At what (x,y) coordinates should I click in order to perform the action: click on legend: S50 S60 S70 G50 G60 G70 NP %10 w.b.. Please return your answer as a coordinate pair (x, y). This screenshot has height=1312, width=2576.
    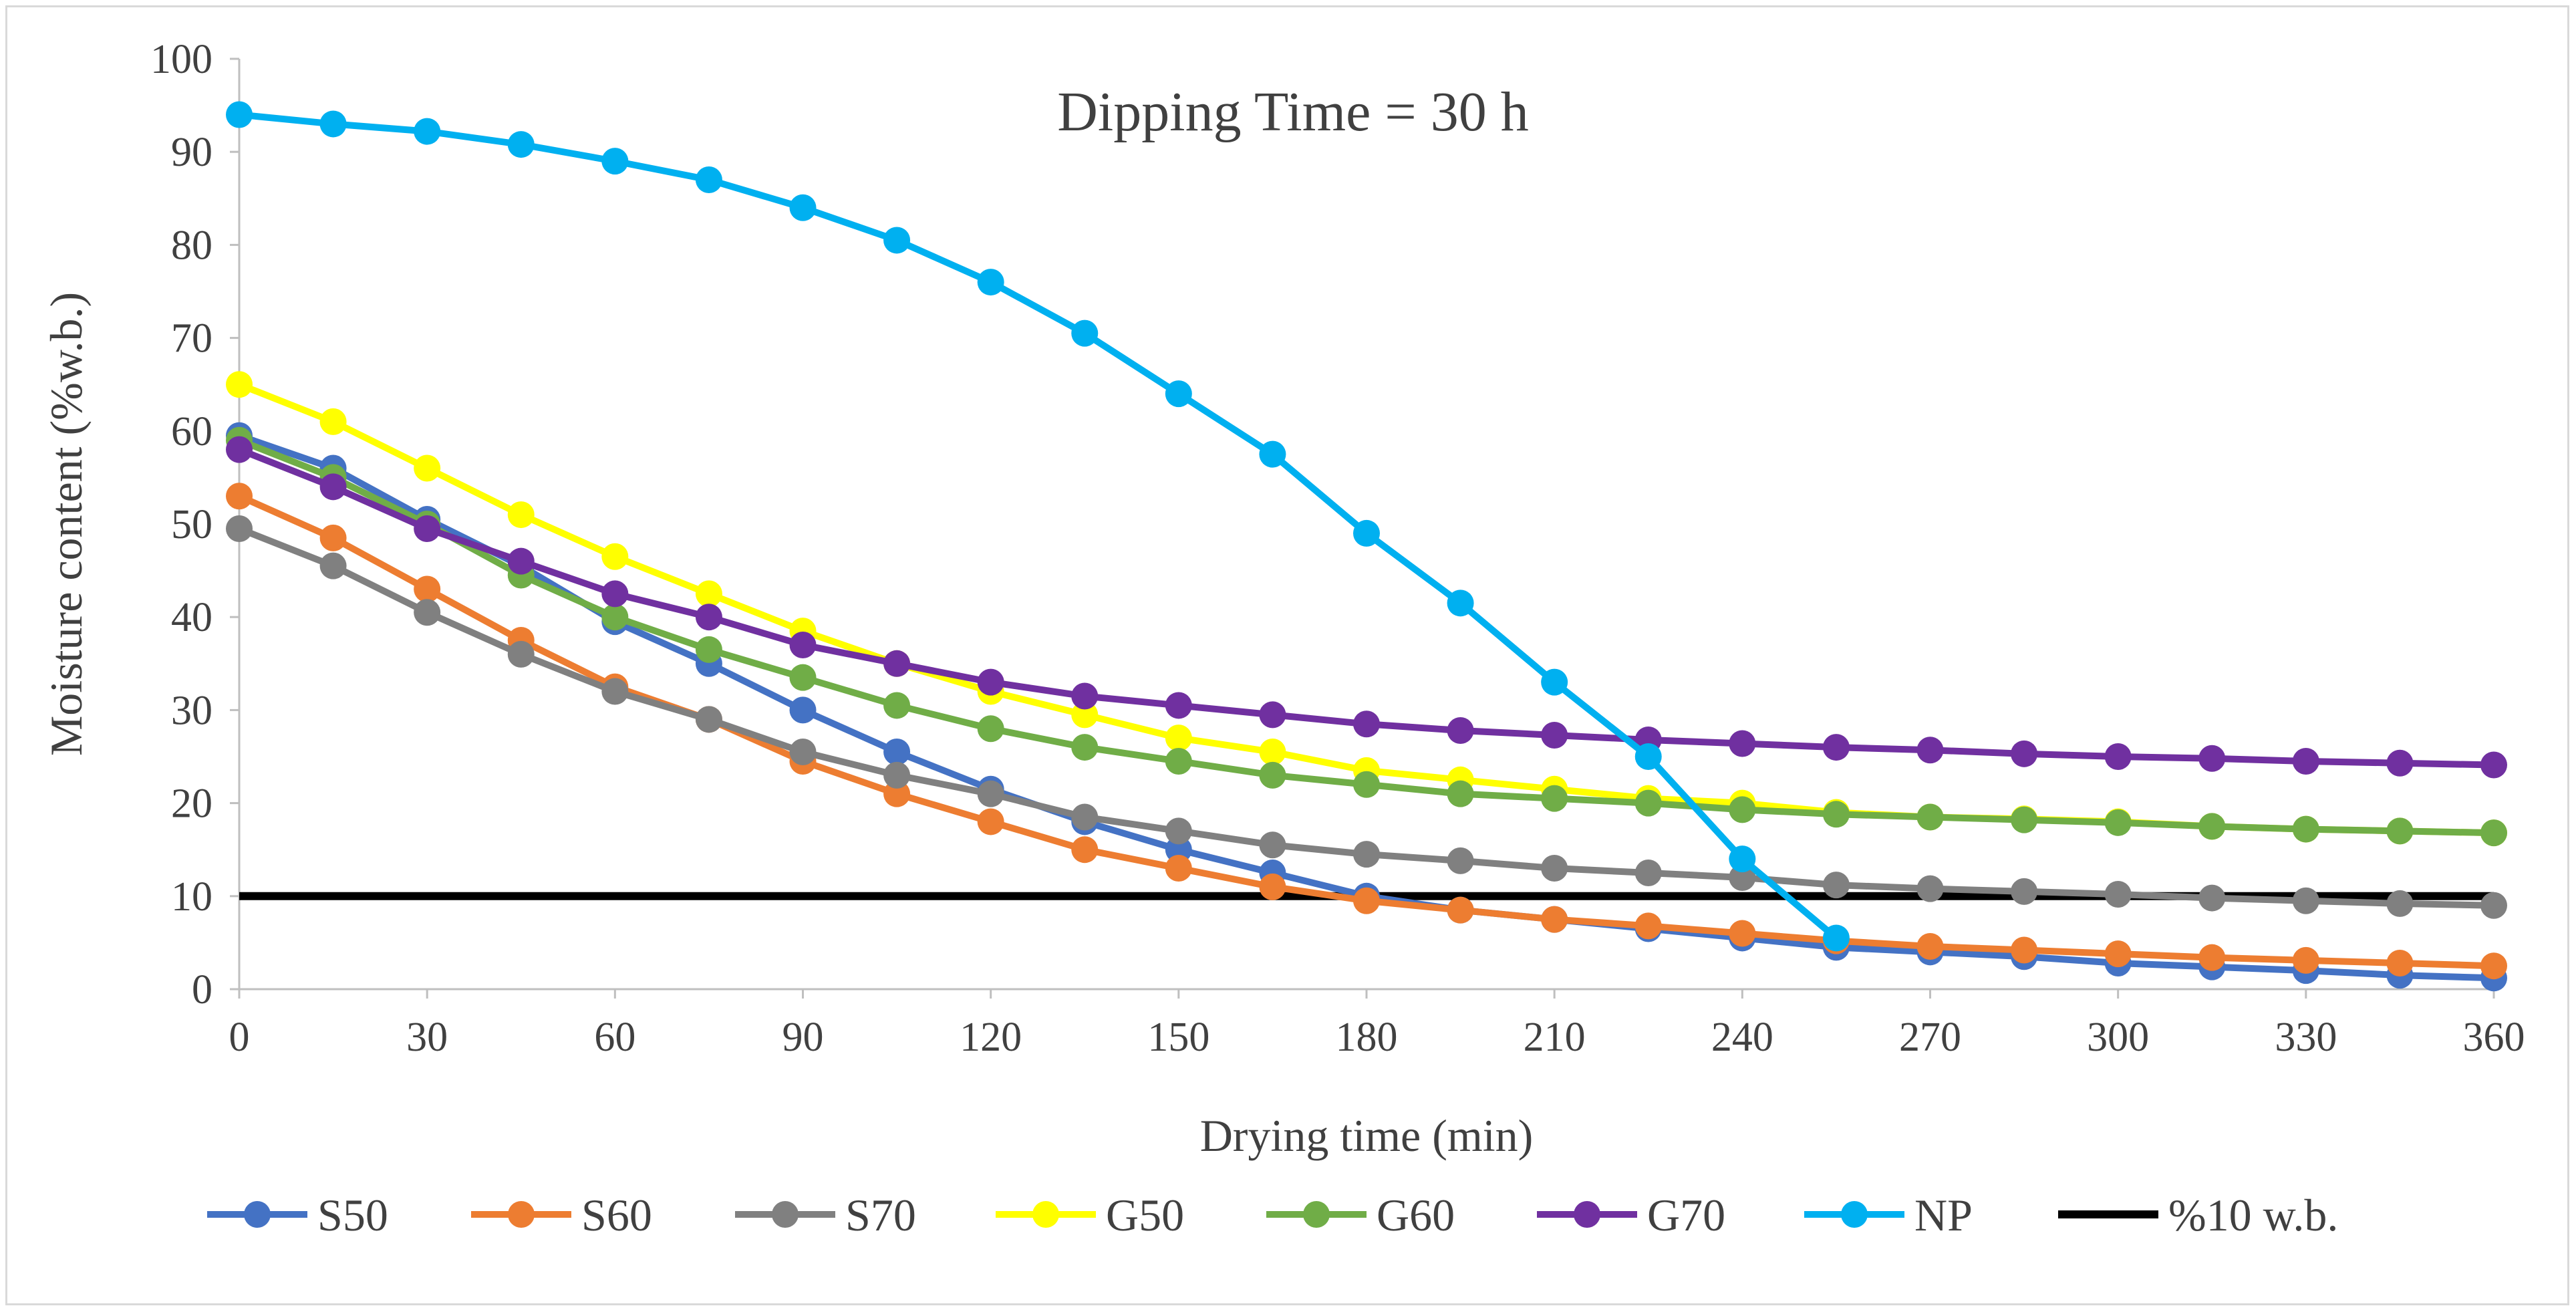
    Looking at the image, I should click on (1272, 1215).